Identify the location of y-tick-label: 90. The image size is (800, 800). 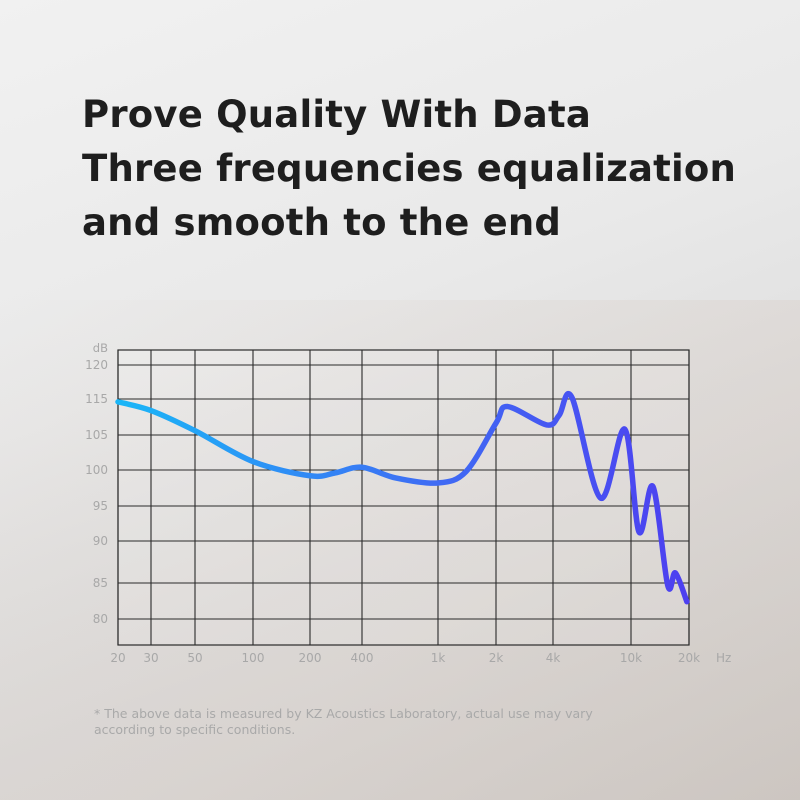
(100, 541).